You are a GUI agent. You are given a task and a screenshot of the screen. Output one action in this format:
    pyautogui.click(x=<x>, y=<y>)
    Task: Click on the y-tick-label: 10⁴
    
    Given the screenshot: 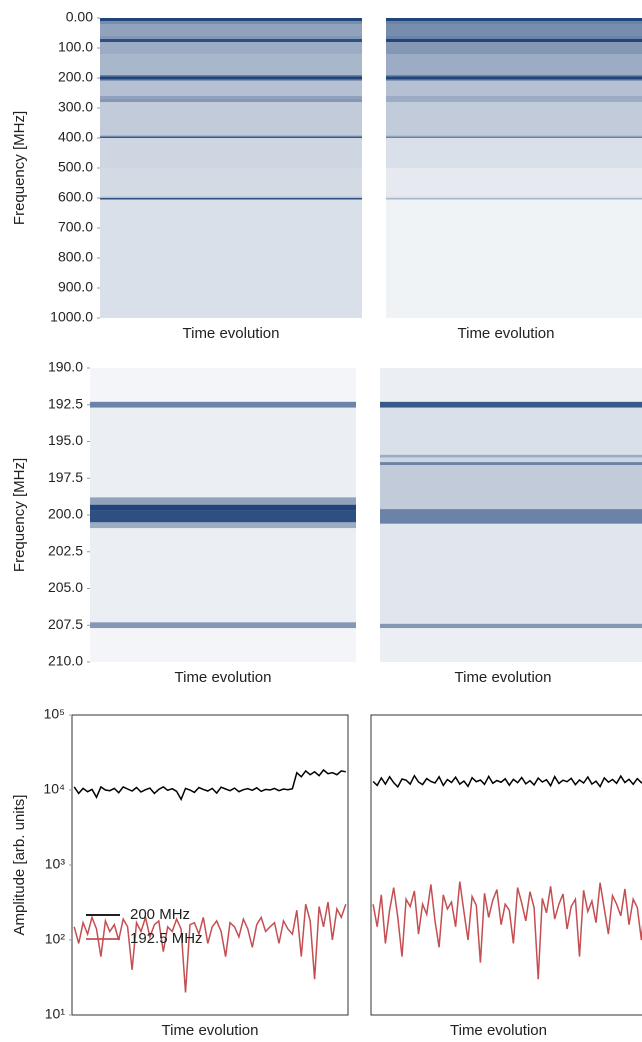 What is the action you would take?
    pyautogui.click(x=54, y=789)
    